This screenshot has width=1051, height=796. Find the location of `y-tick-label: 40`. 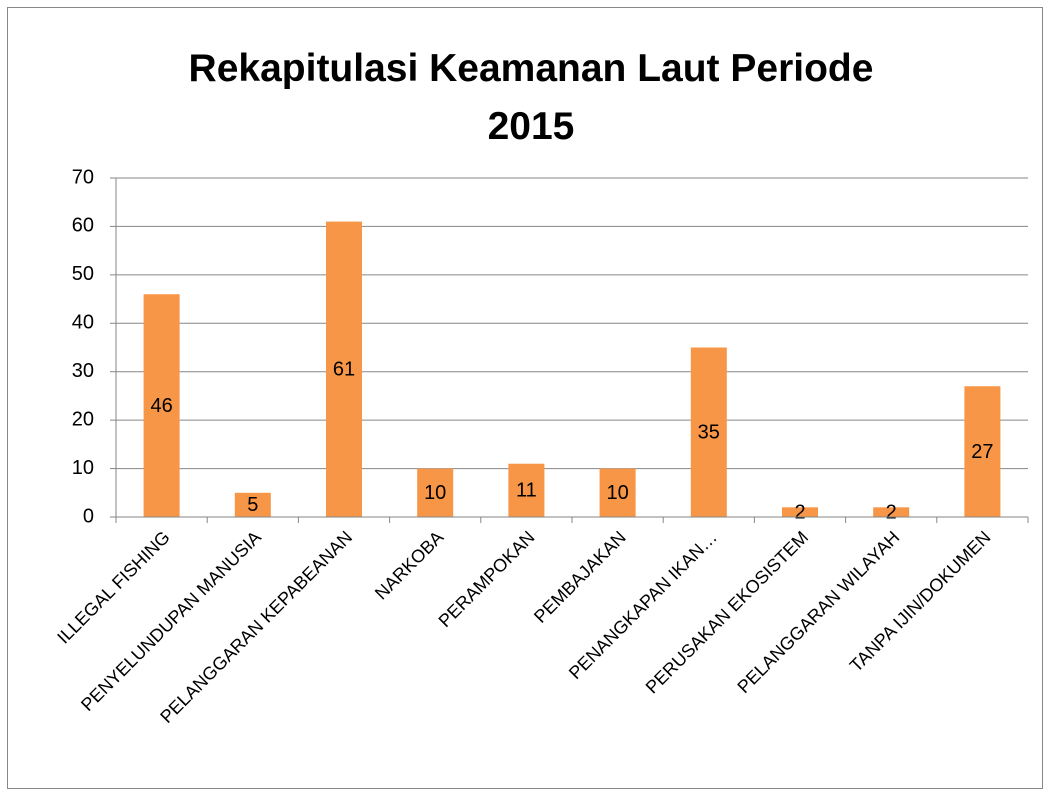

y-tick-label: 40 is located at coordinates (83, 323).